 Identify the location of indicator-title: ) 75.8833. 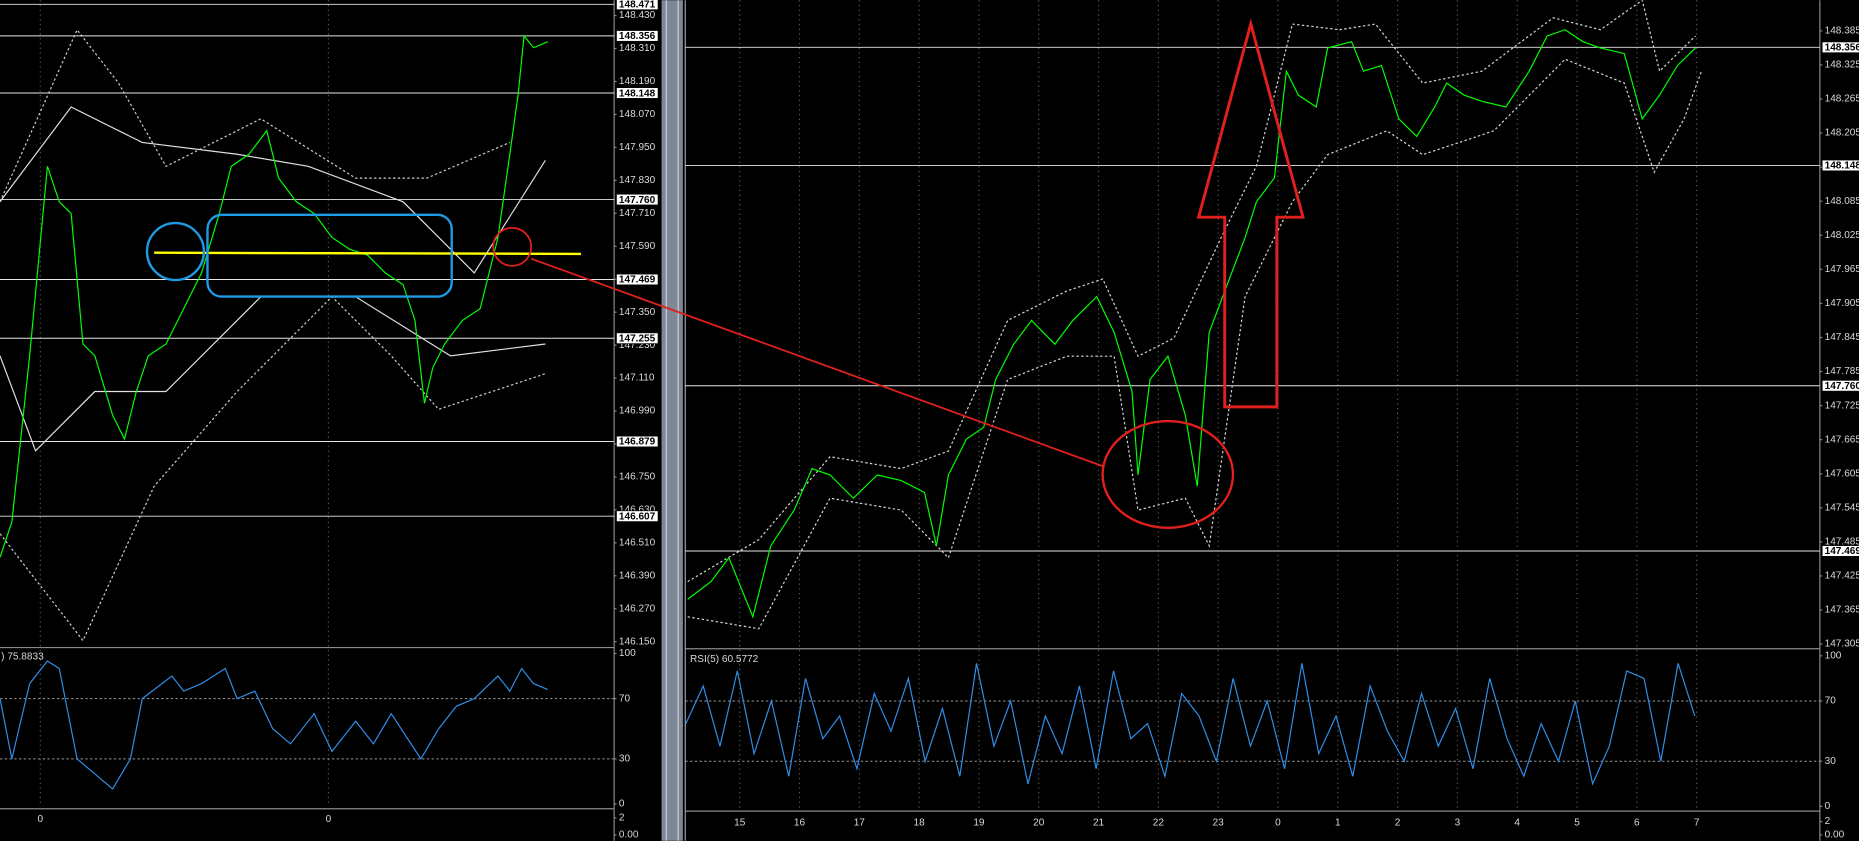
(22, 657).